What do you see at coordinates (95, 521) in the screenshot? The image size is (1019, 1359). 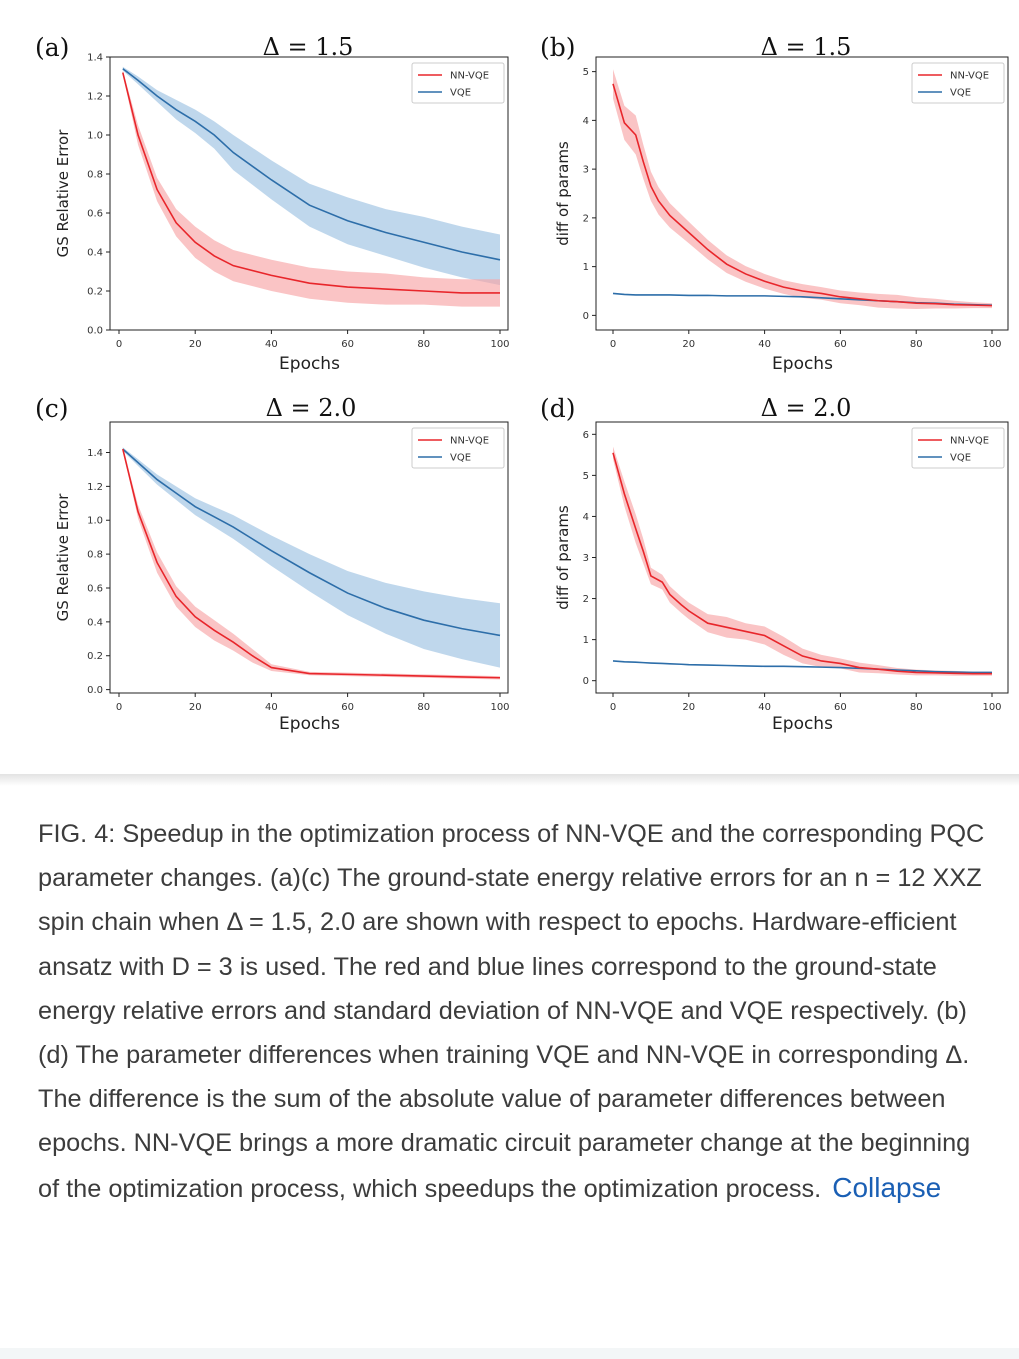 I see `y-tick-label: 1.0` at bounding box center [95, 521].